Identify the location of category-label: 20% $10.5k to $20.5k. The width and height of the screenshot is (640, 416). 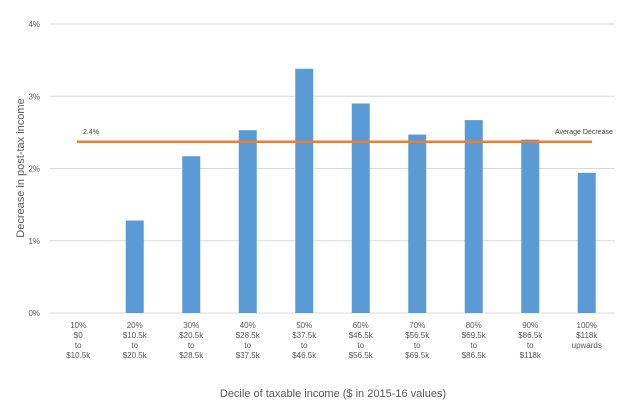
(135, 340).